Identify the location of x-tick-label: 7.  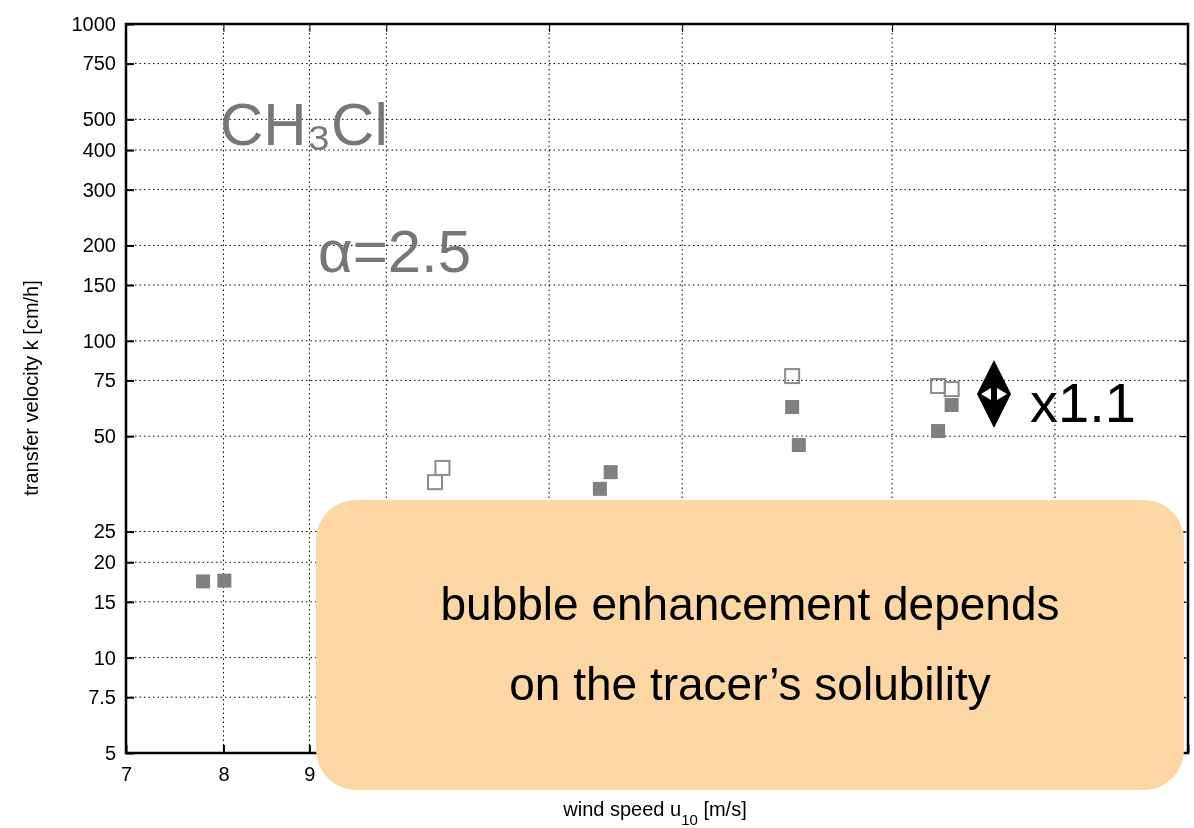
(126, 774).